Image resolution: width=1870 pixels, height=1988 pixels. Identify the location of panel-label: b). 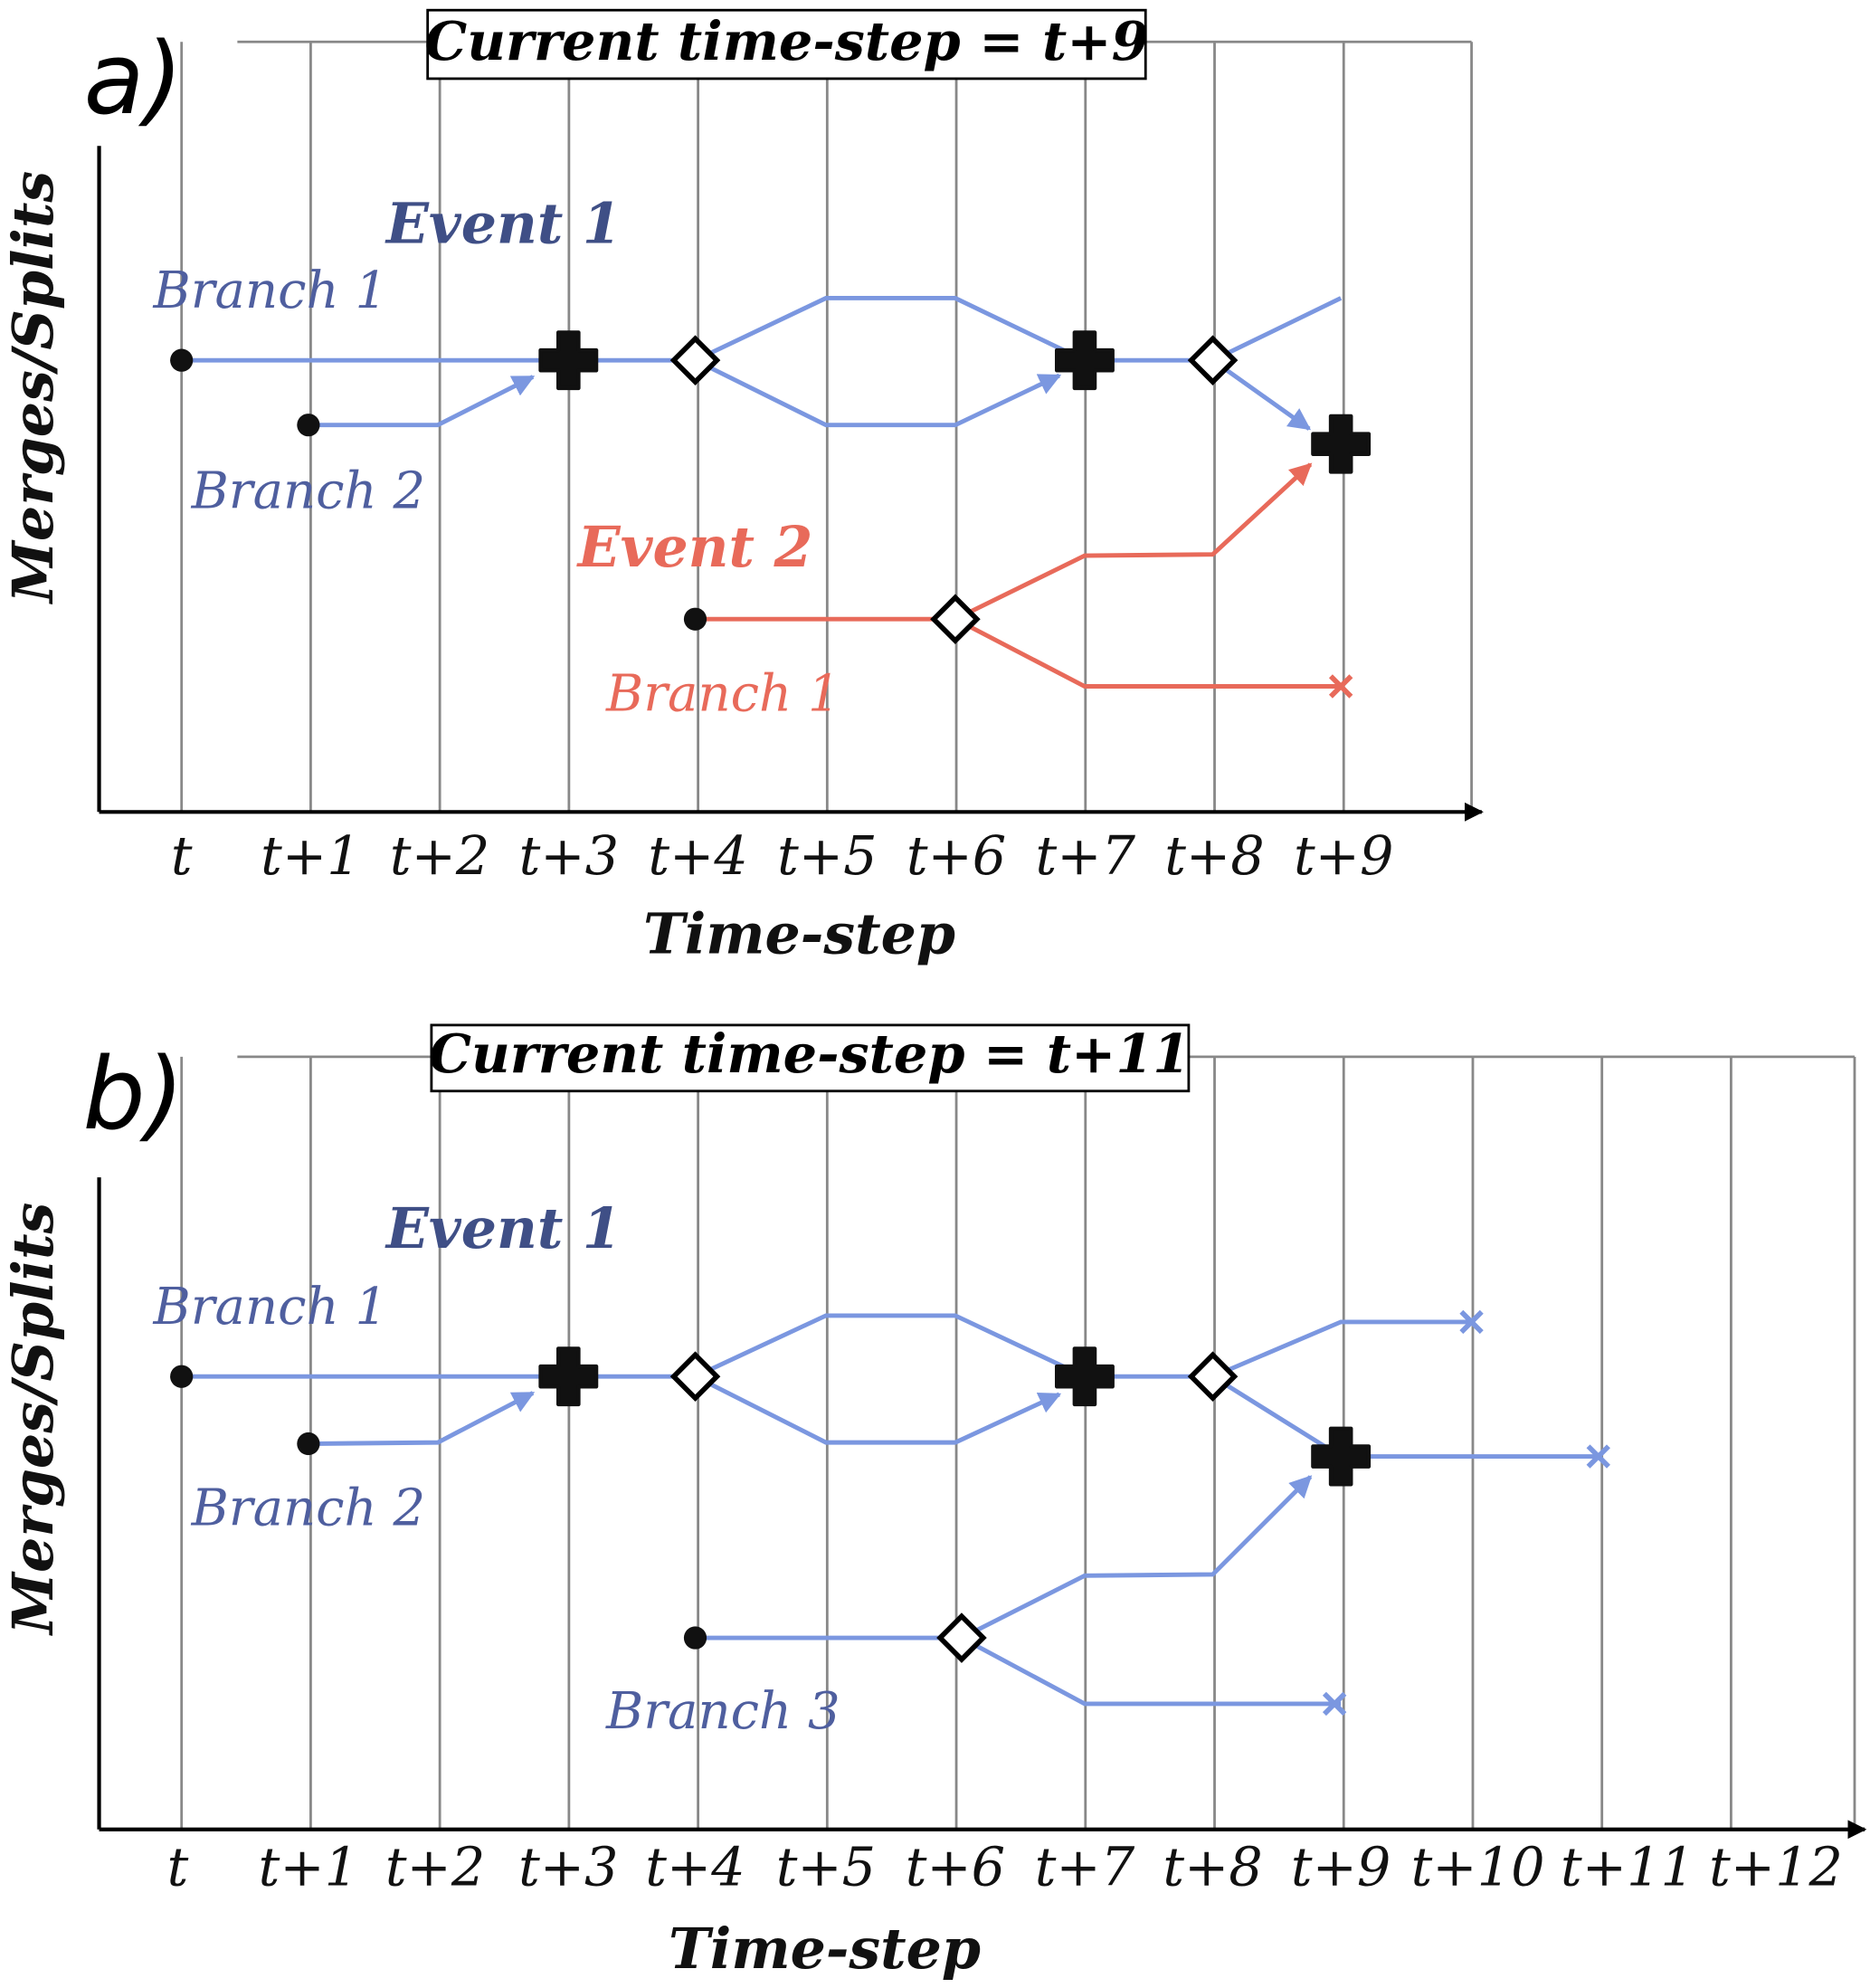
(133, 1094).